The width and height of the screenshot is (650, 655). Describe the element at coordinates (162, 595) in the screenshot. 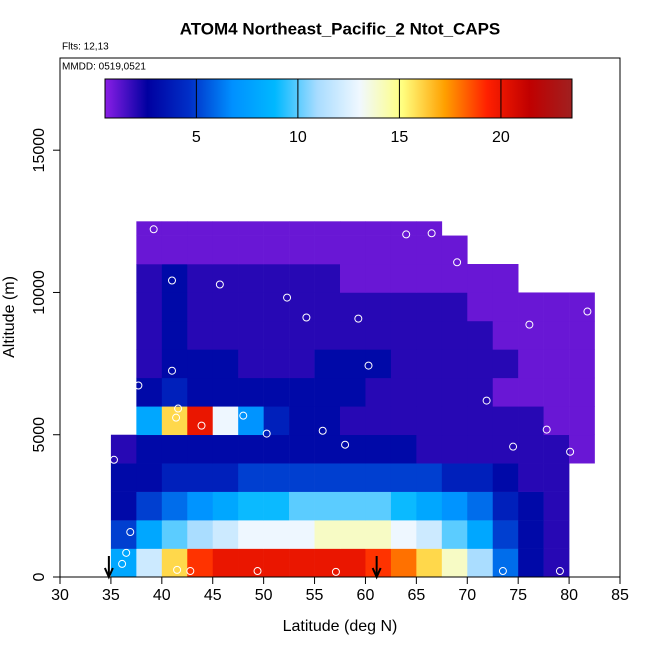

I see `x-tick-label: 40` at that location.